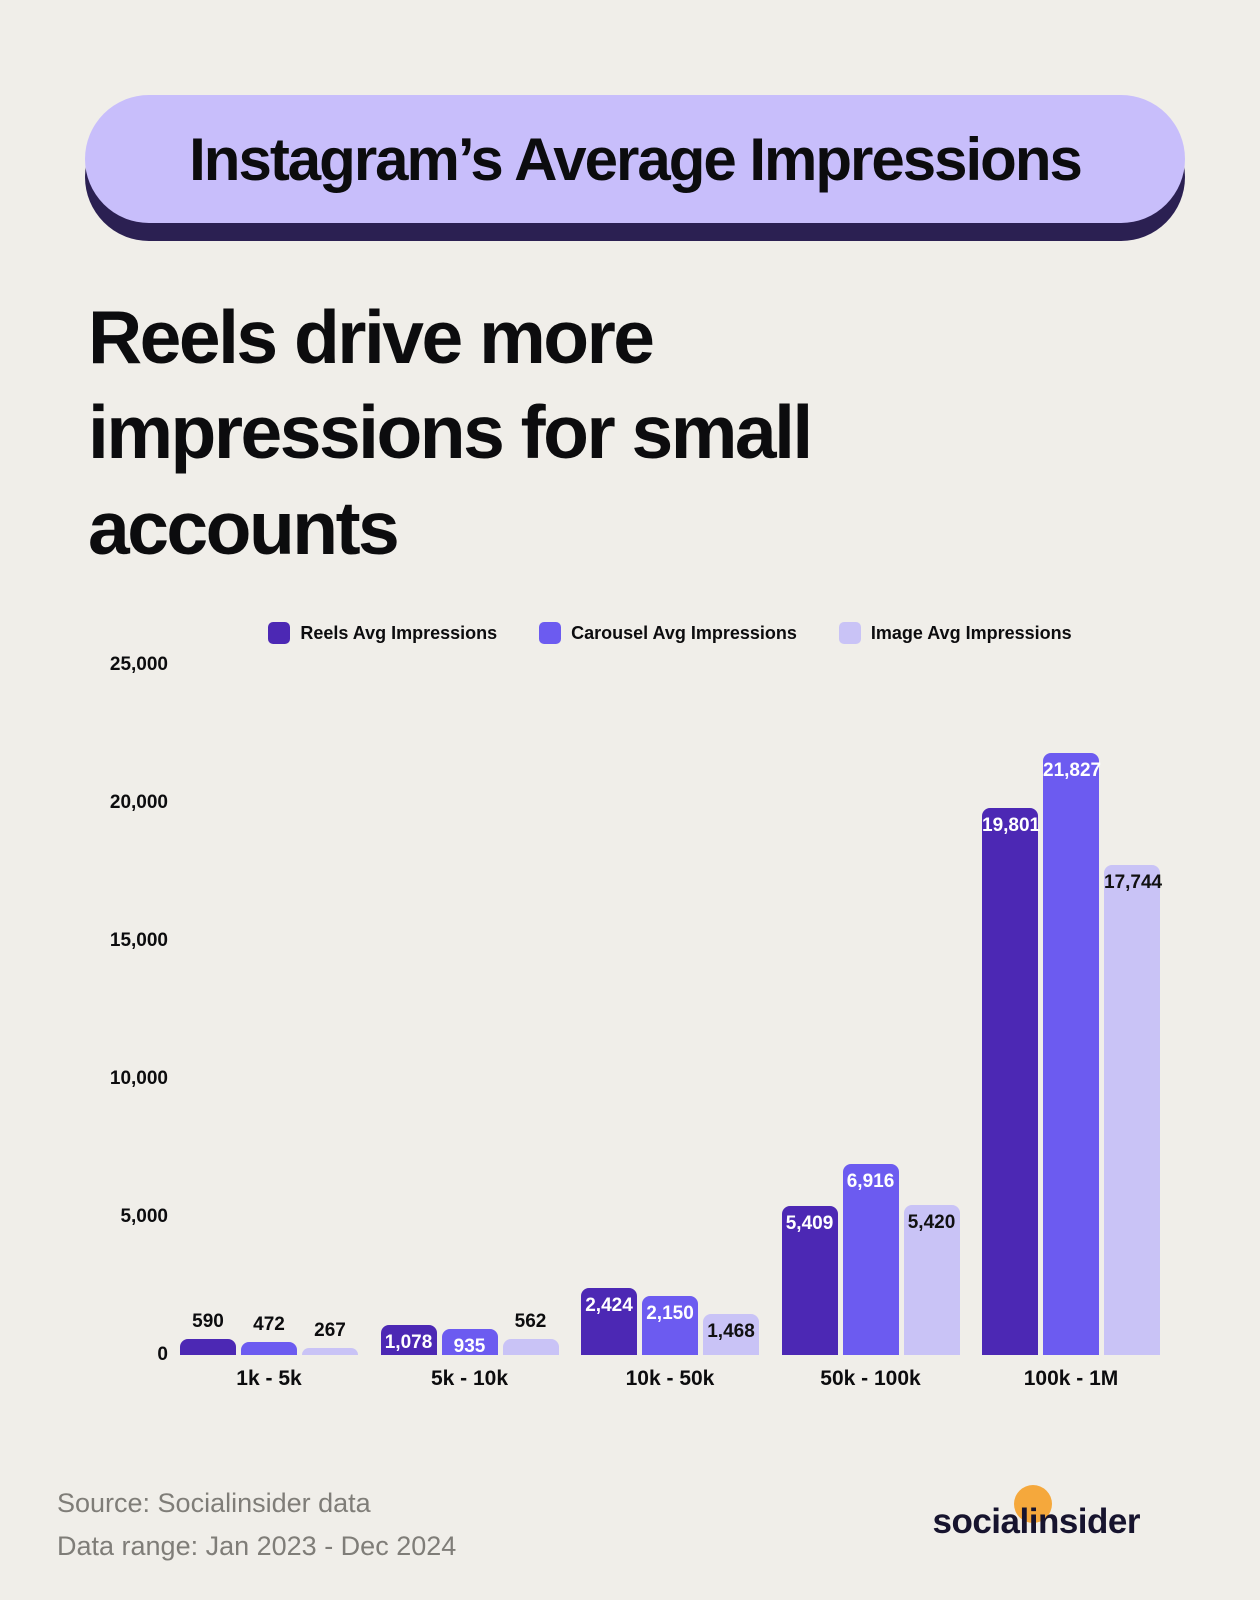 The image size is (1260, 1600). I want to click on bar-group: 19,801 21,827 17,744 100k - 1M, so click(1072, 1027).